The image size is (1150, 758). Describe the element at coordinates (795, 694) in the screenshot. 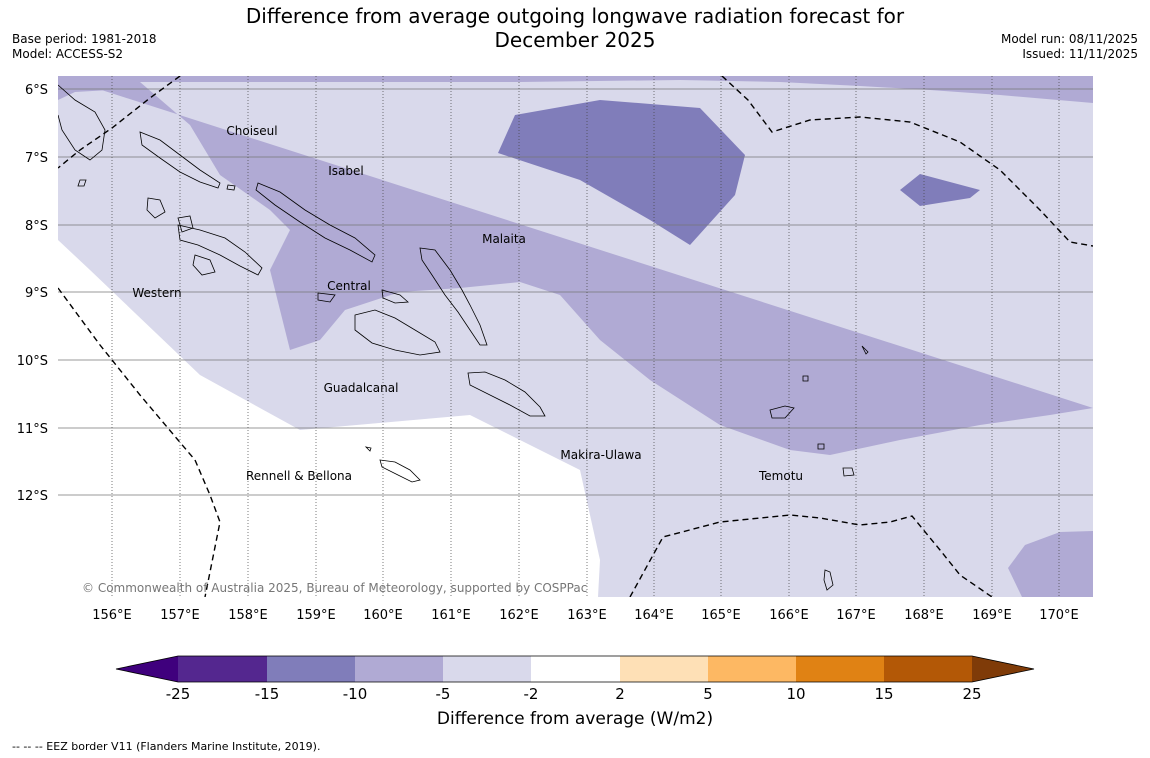

I see `colorbar-tick: 10` at that location.